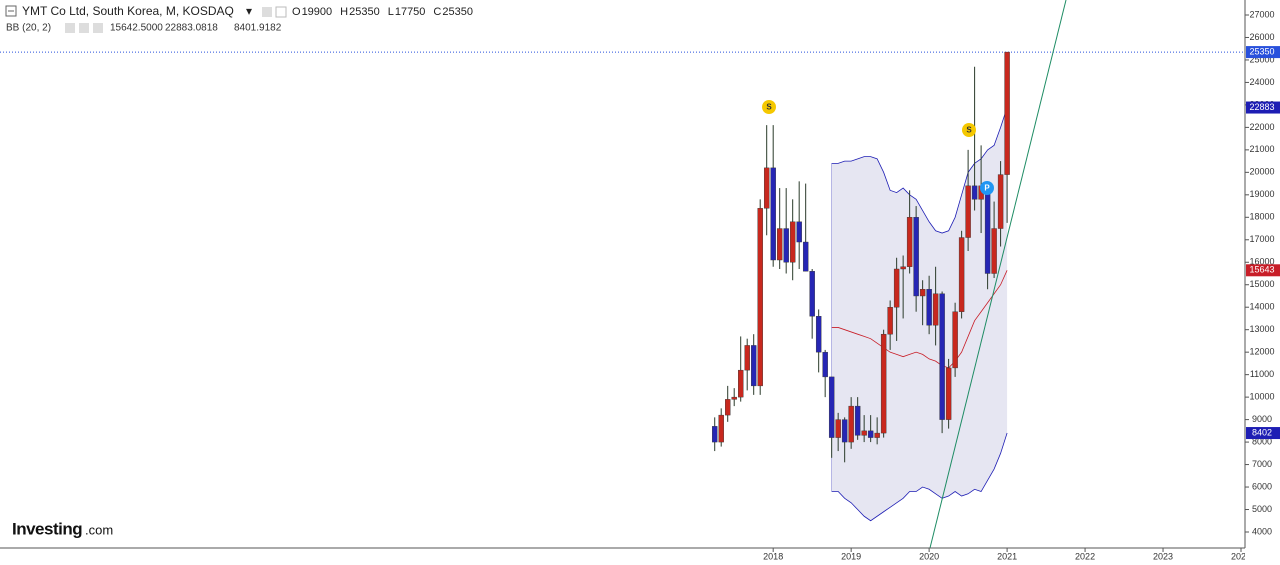  What do you see at coordinates (28, 28) in the screenshot?
I see `indicator-label: BB (20, 2)` at bounding box center [28, 28].